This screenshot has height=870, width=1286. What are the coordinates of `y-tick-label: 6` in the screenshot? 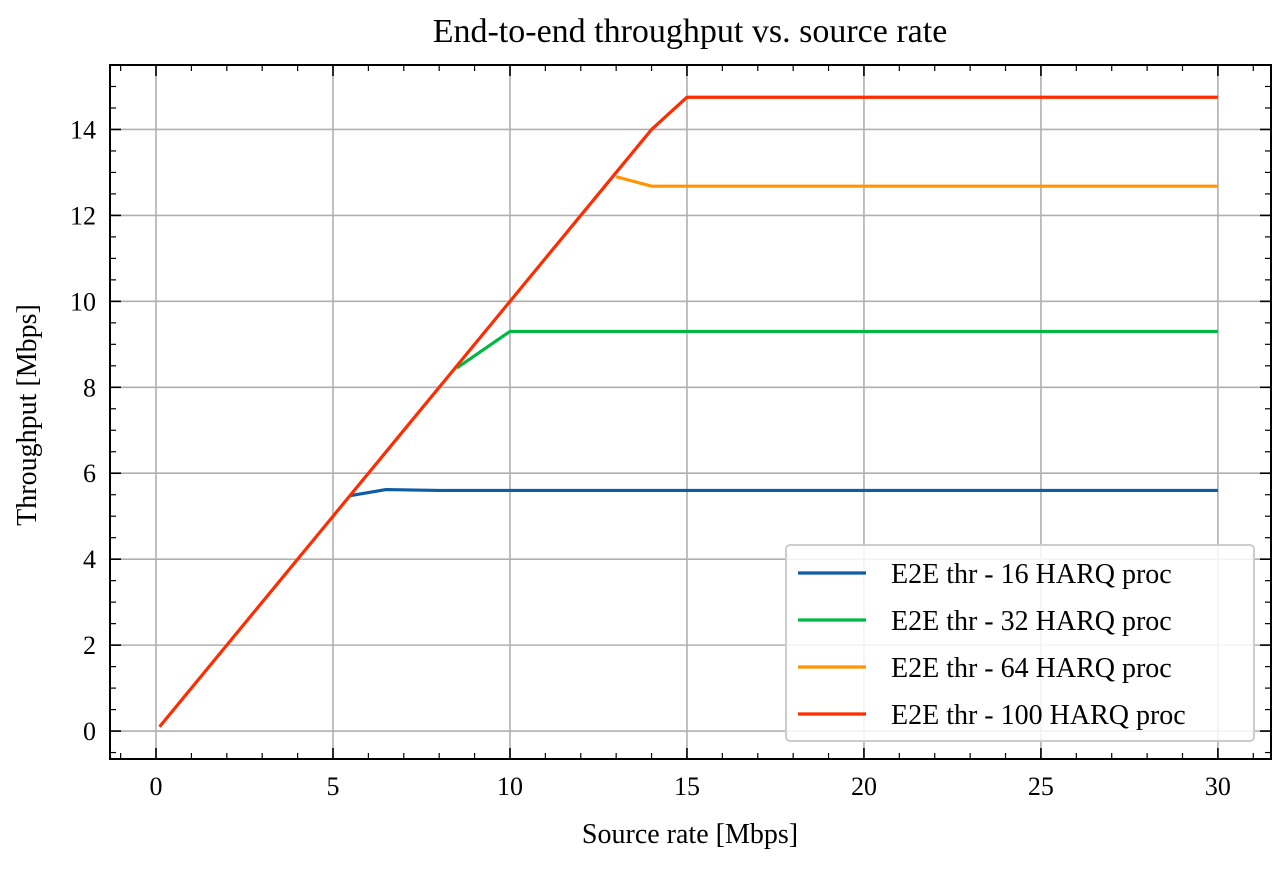 It's located at (89, 473).